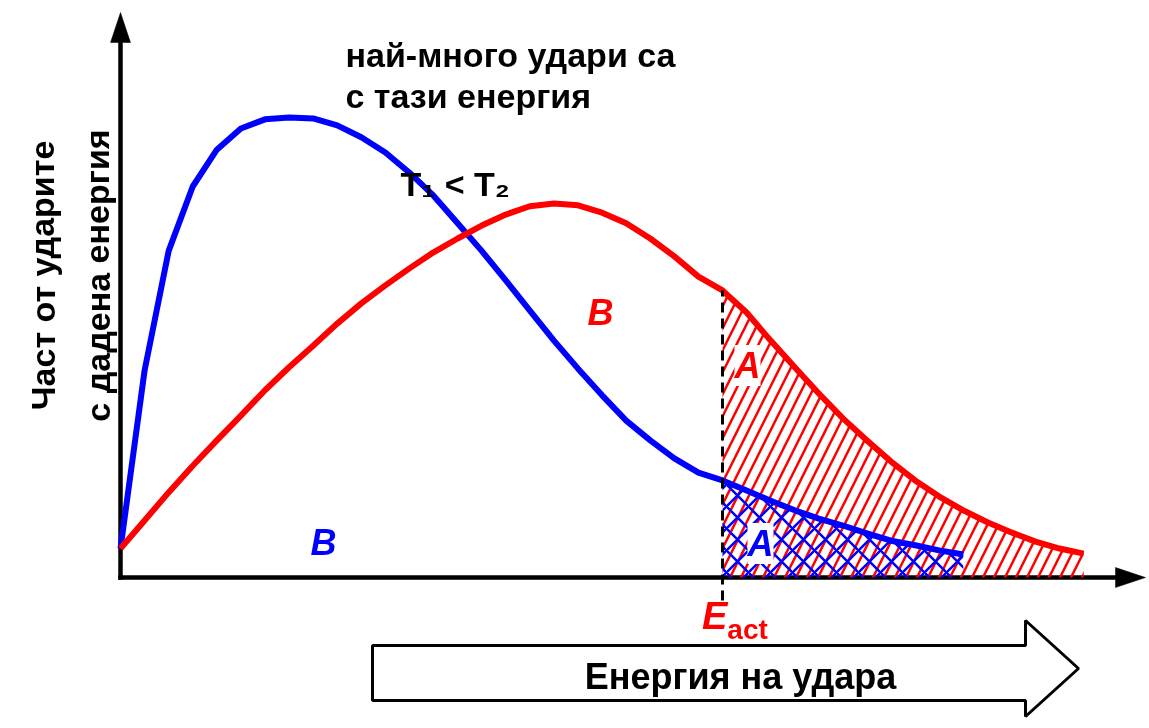  I want to click on x-axis-title: Енергия на удара, so click(741, 676).